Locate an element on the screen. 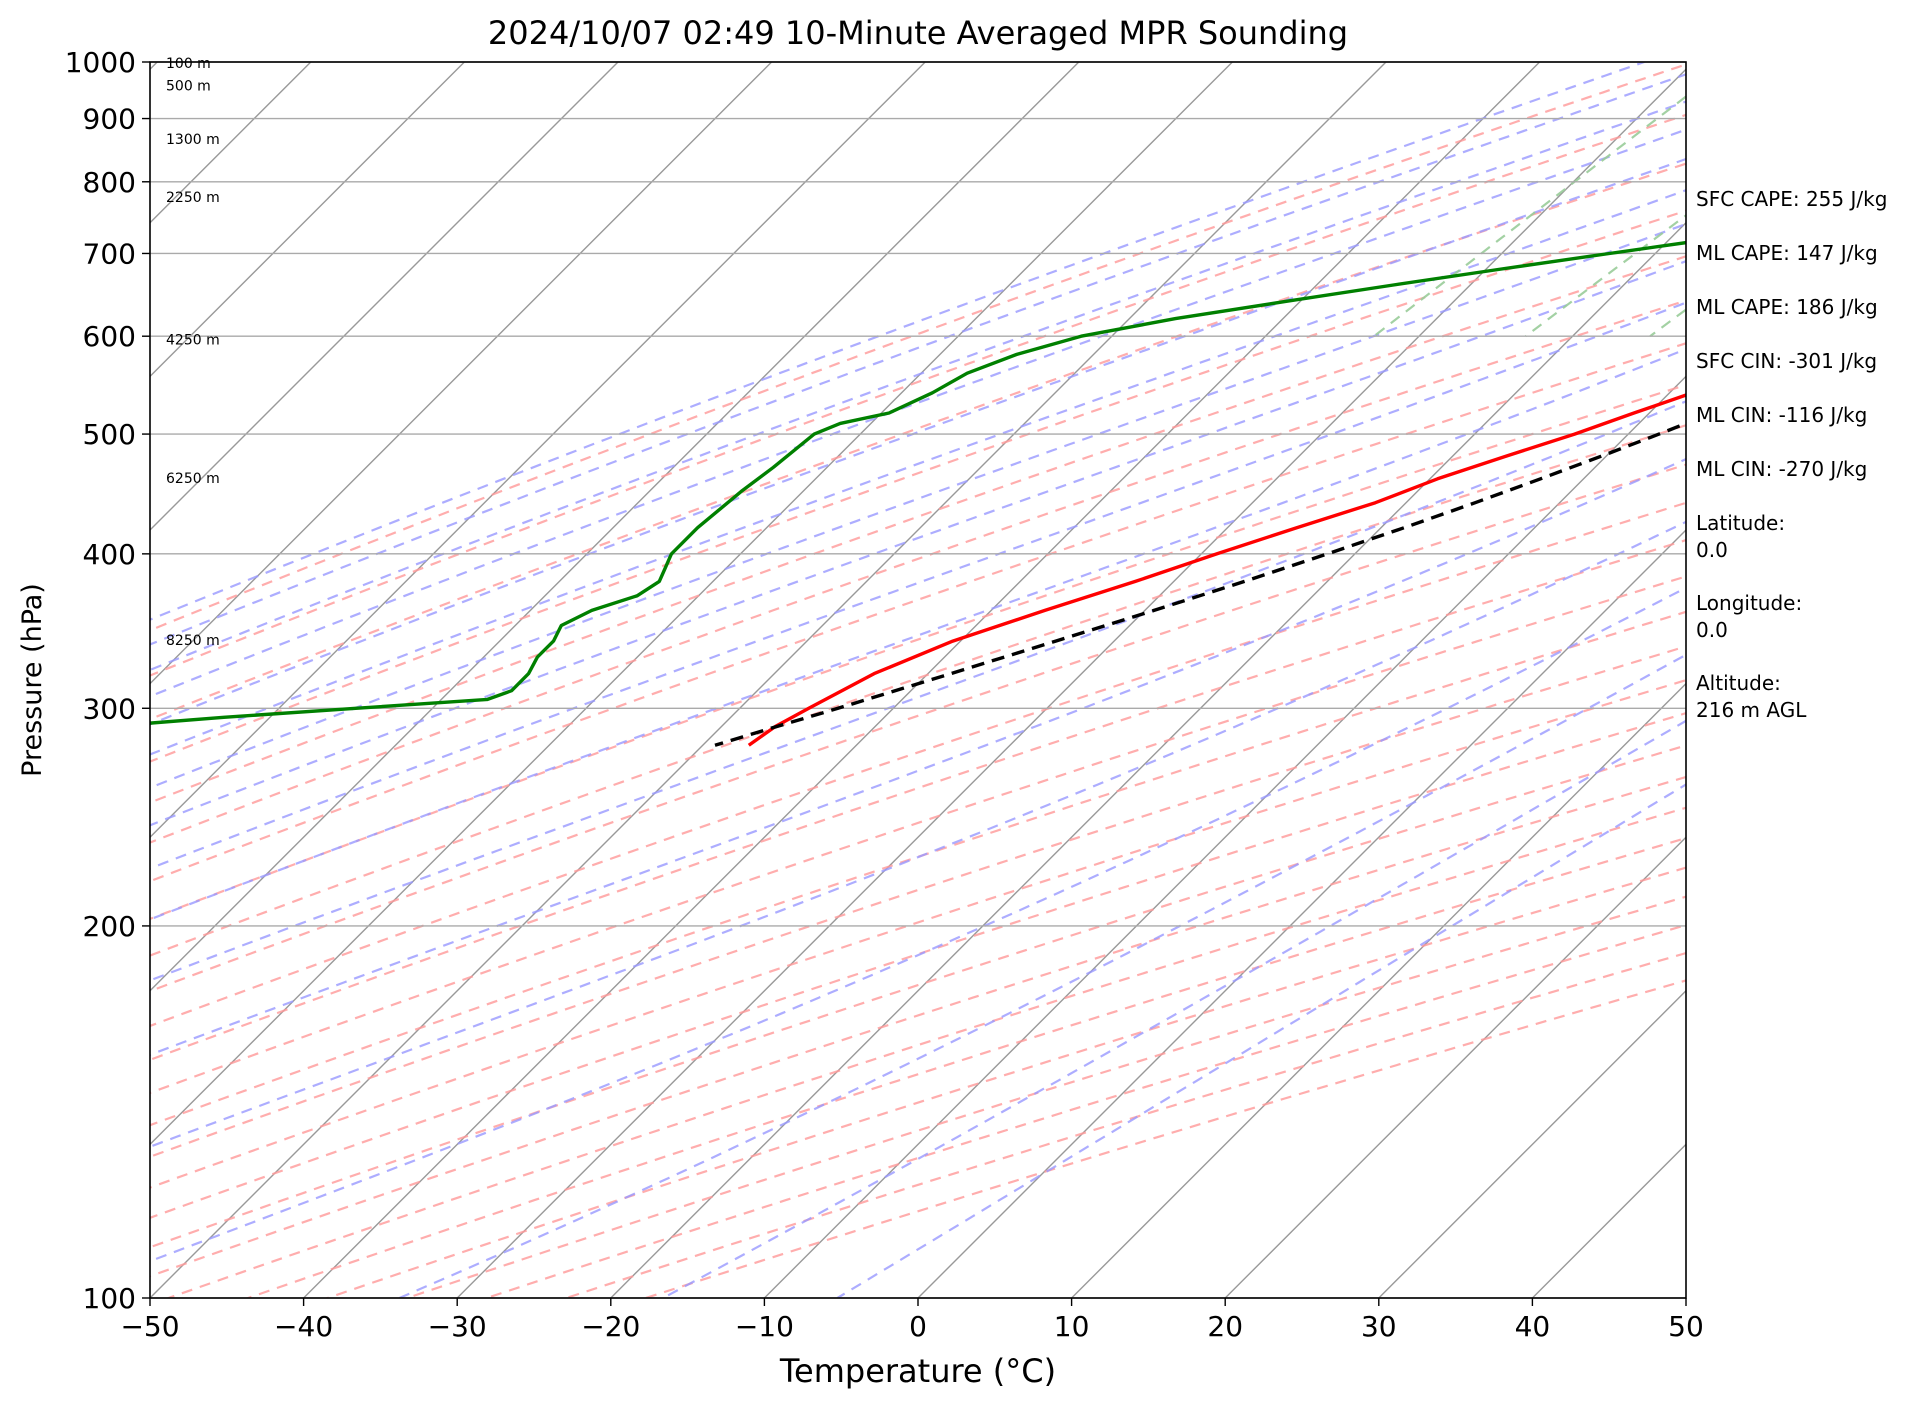 The height and width of the screenshot is (1410, 1921). mixing-ratio-line is located at coordinates (1552, 199).